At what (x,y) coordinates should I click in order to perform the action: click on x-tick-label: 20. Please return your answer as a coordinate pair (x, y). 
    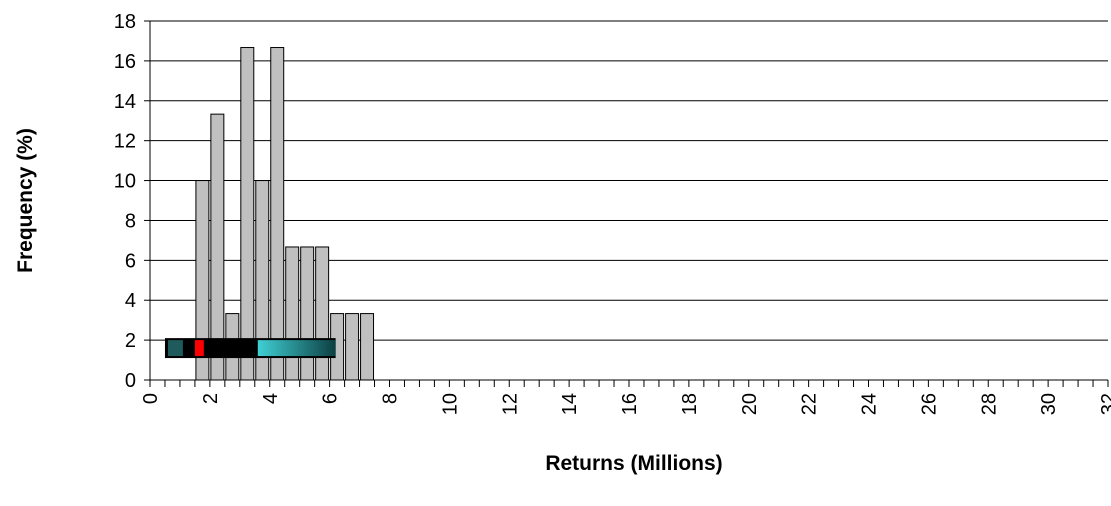
    Looking at the image, I should click on (750, 404).